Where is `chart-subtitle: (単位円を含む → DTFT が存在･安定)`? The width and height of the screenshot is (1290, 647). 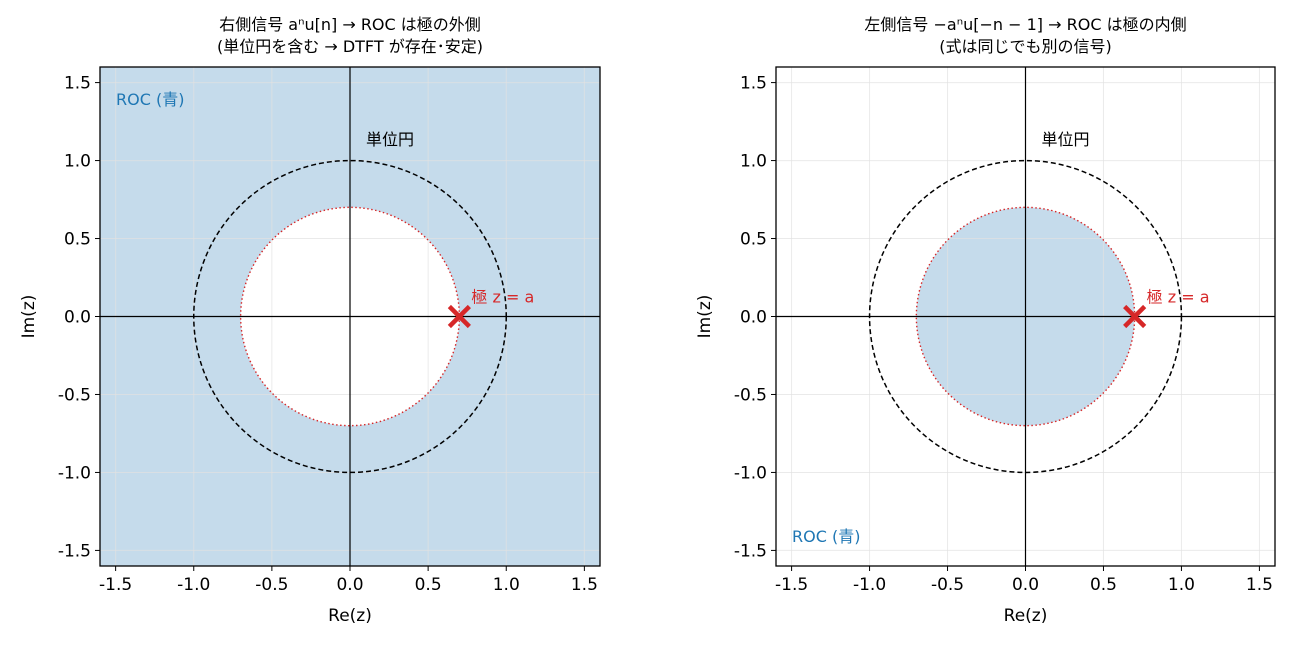
chart-subtitle: (単位円を含む → DTFT が存在･安定) is located at coordinates (350, 46).